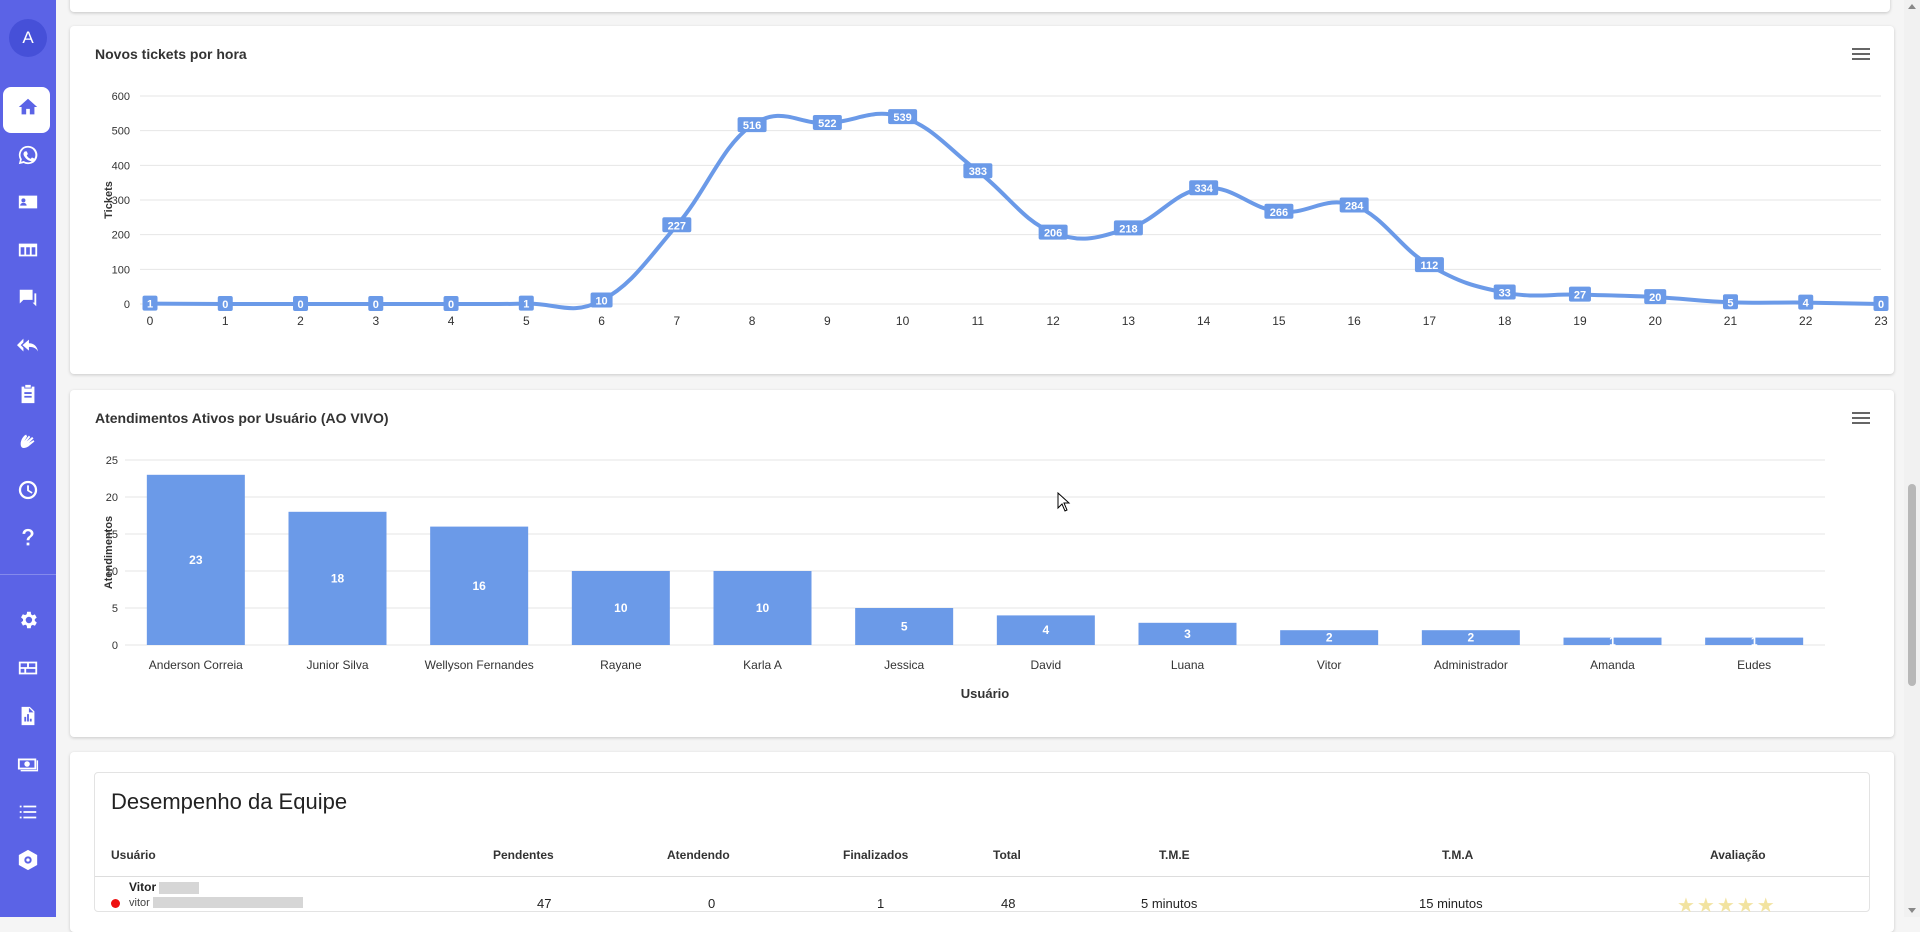 This screenshot has width=1920, height=932. I want to click on data-label: 516, so click(752, 125).